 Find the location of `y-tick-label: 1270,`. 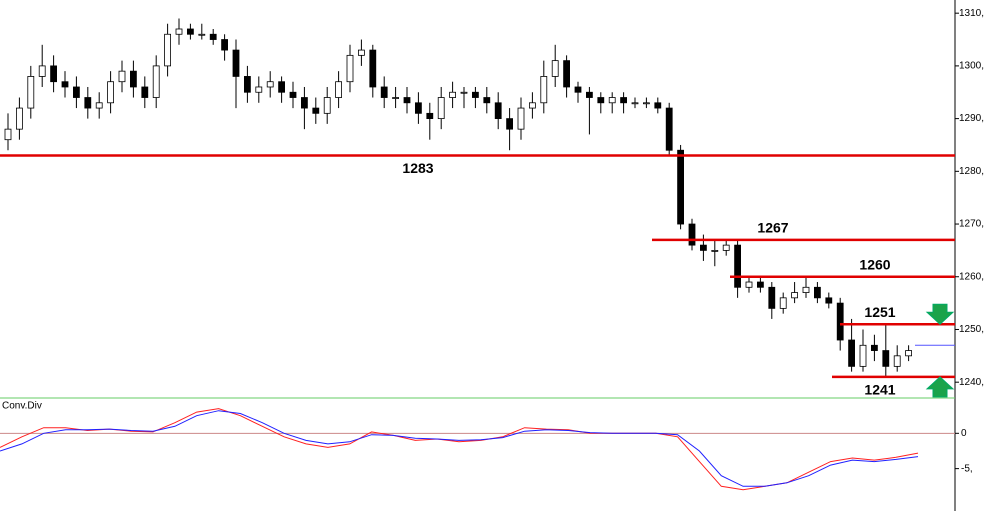

y-tick-label: 1270, is located at coordinates (971, 224).